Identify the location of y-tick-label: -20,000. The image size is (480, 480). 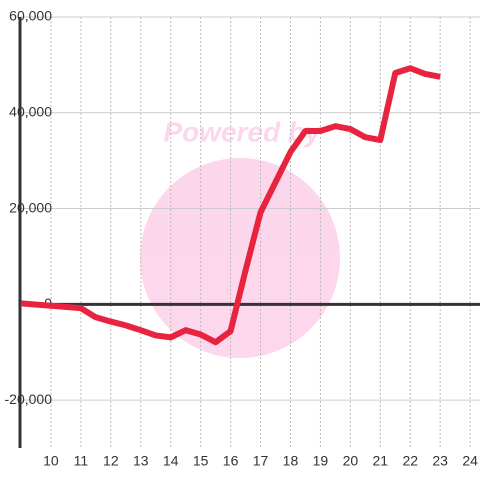
(29, 399).